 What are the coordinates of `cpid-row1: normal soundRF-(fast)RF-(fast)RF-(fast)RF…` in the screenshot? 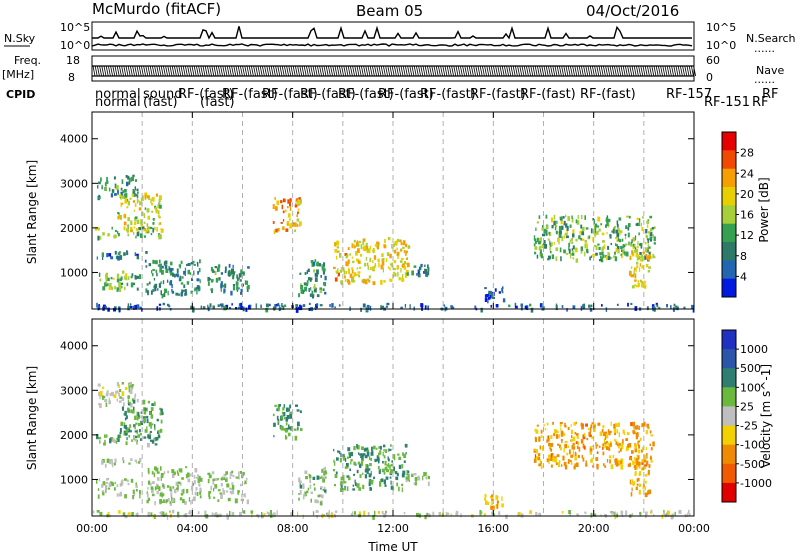 It's located at (437, 94).